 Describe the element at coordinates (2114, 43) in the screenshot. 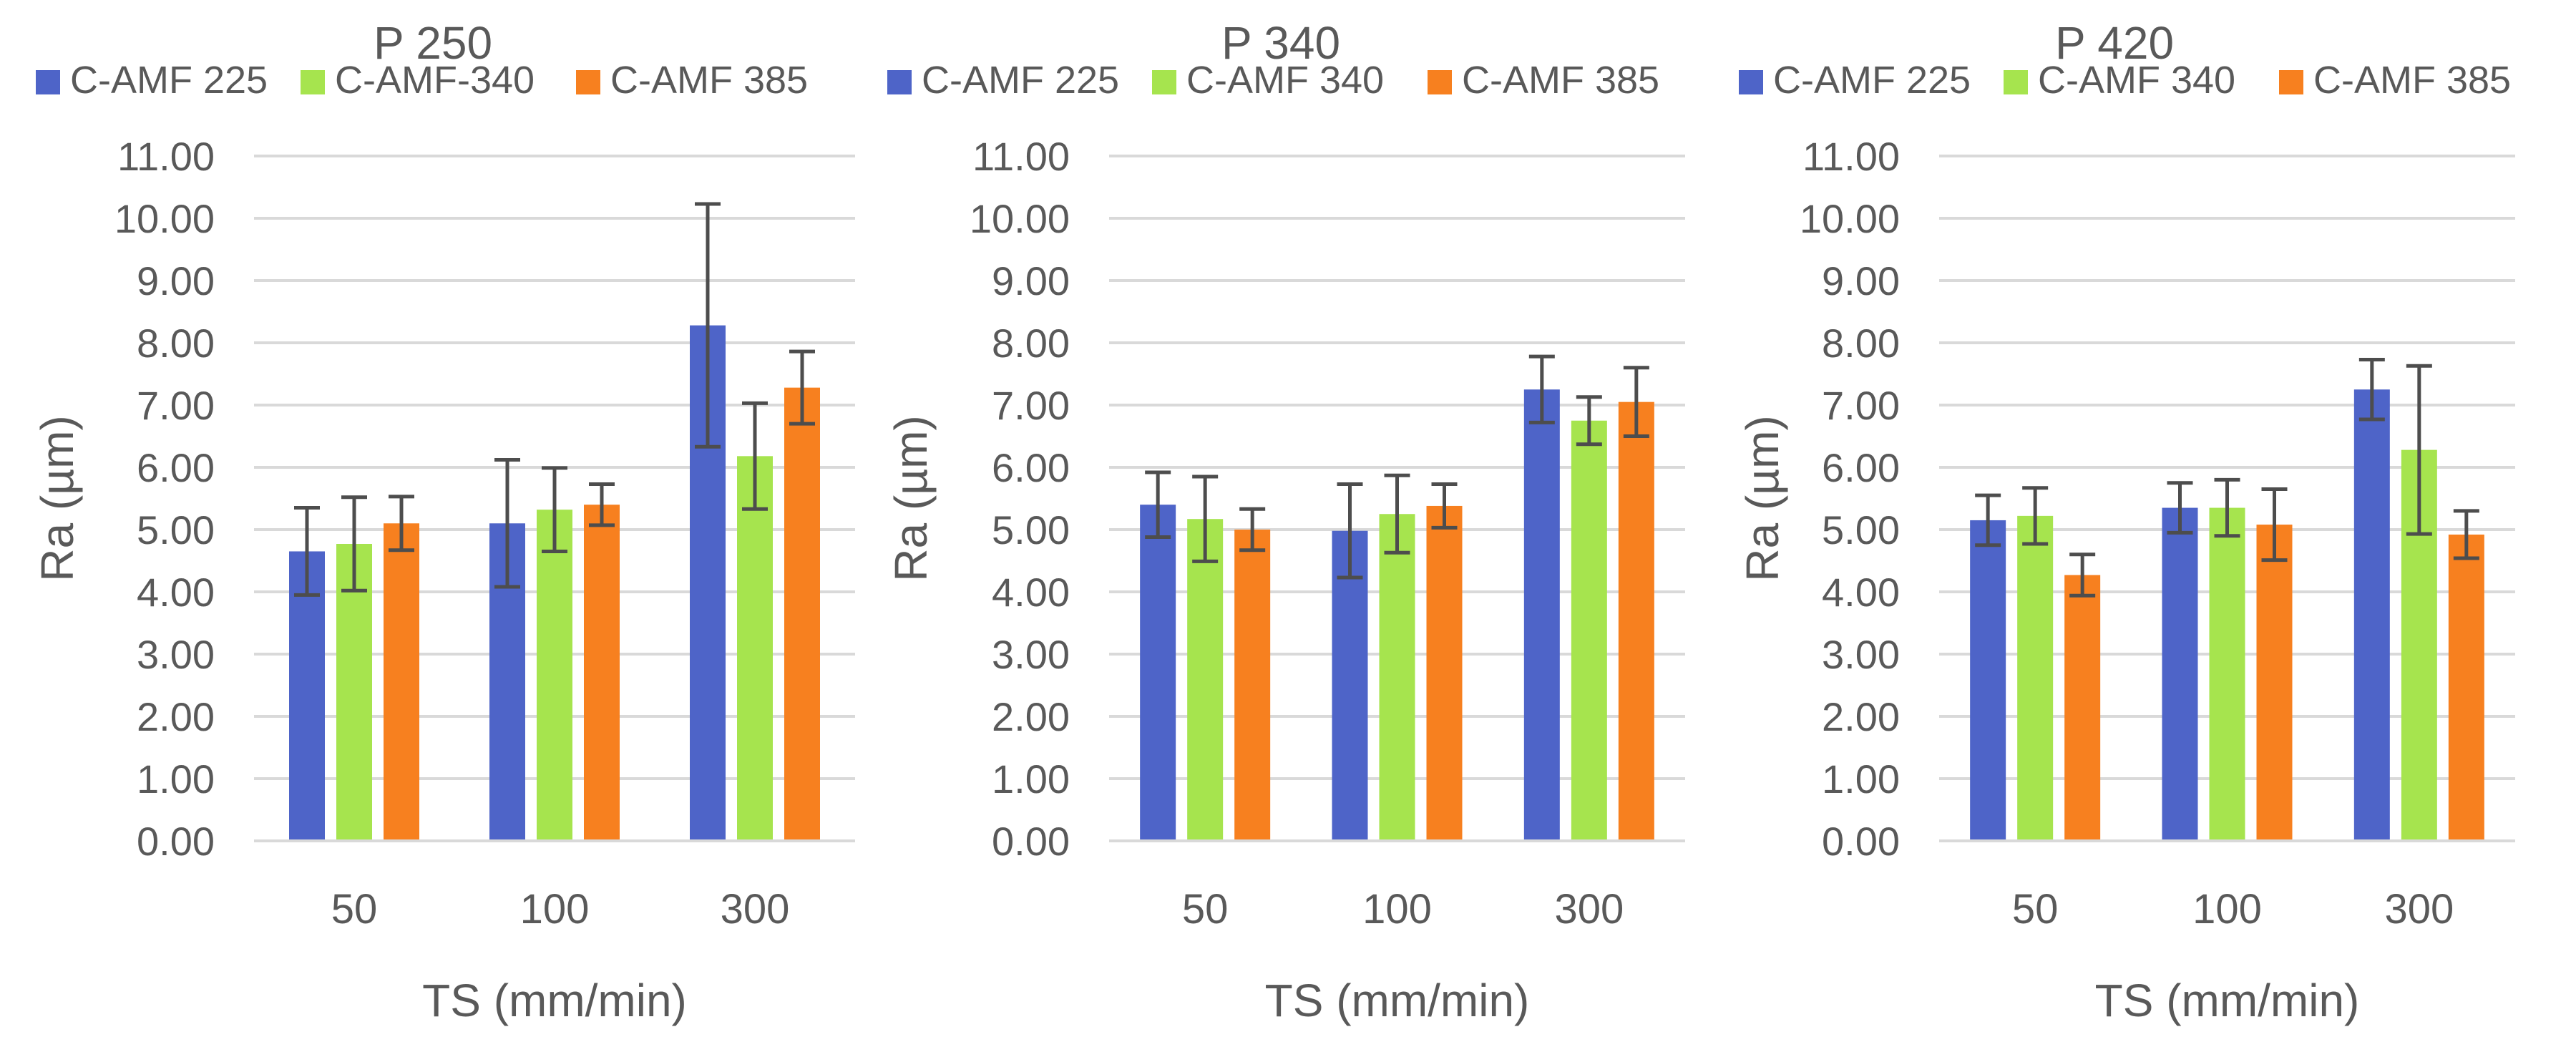

I see `chart-title: P 420` at that location.